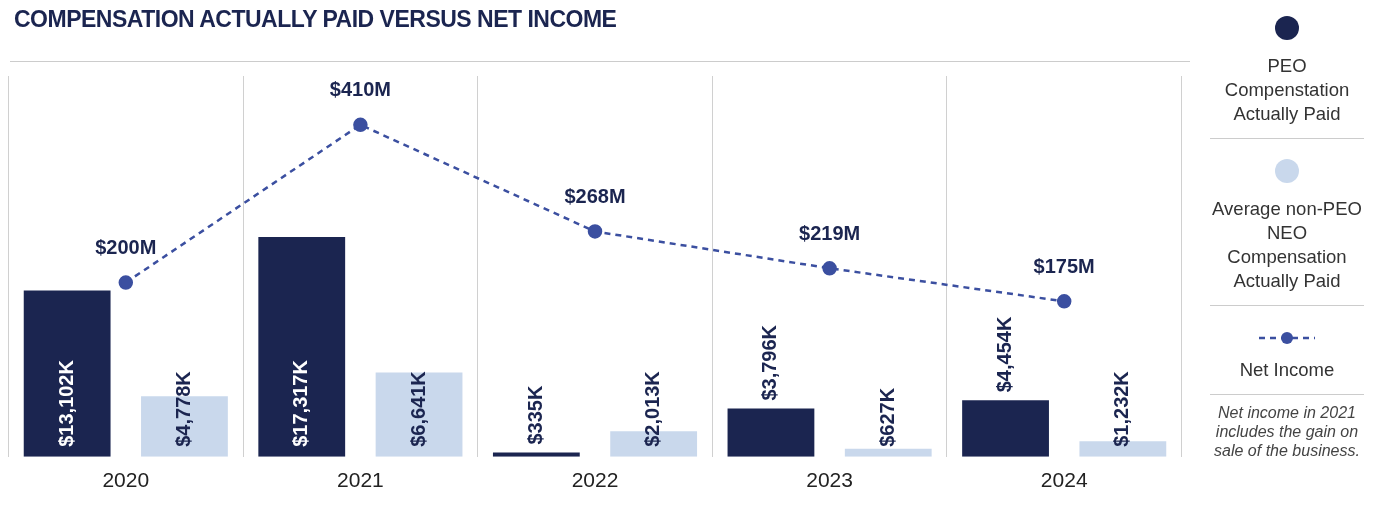 This screenshot has height=506, width=1374. I want to click on data-label: $4,454K, so click(1004, 354).